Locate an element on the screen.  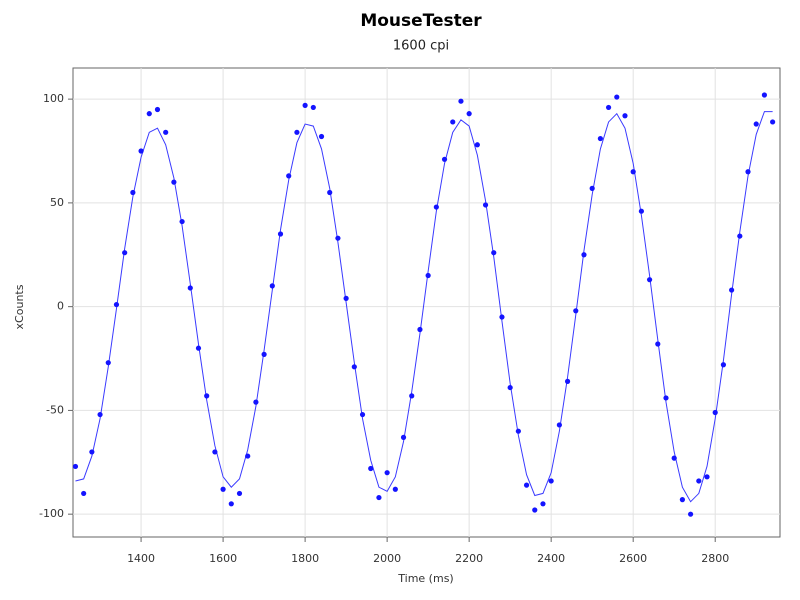
chart-title: MouseTester is located at coordinates (421, 21).